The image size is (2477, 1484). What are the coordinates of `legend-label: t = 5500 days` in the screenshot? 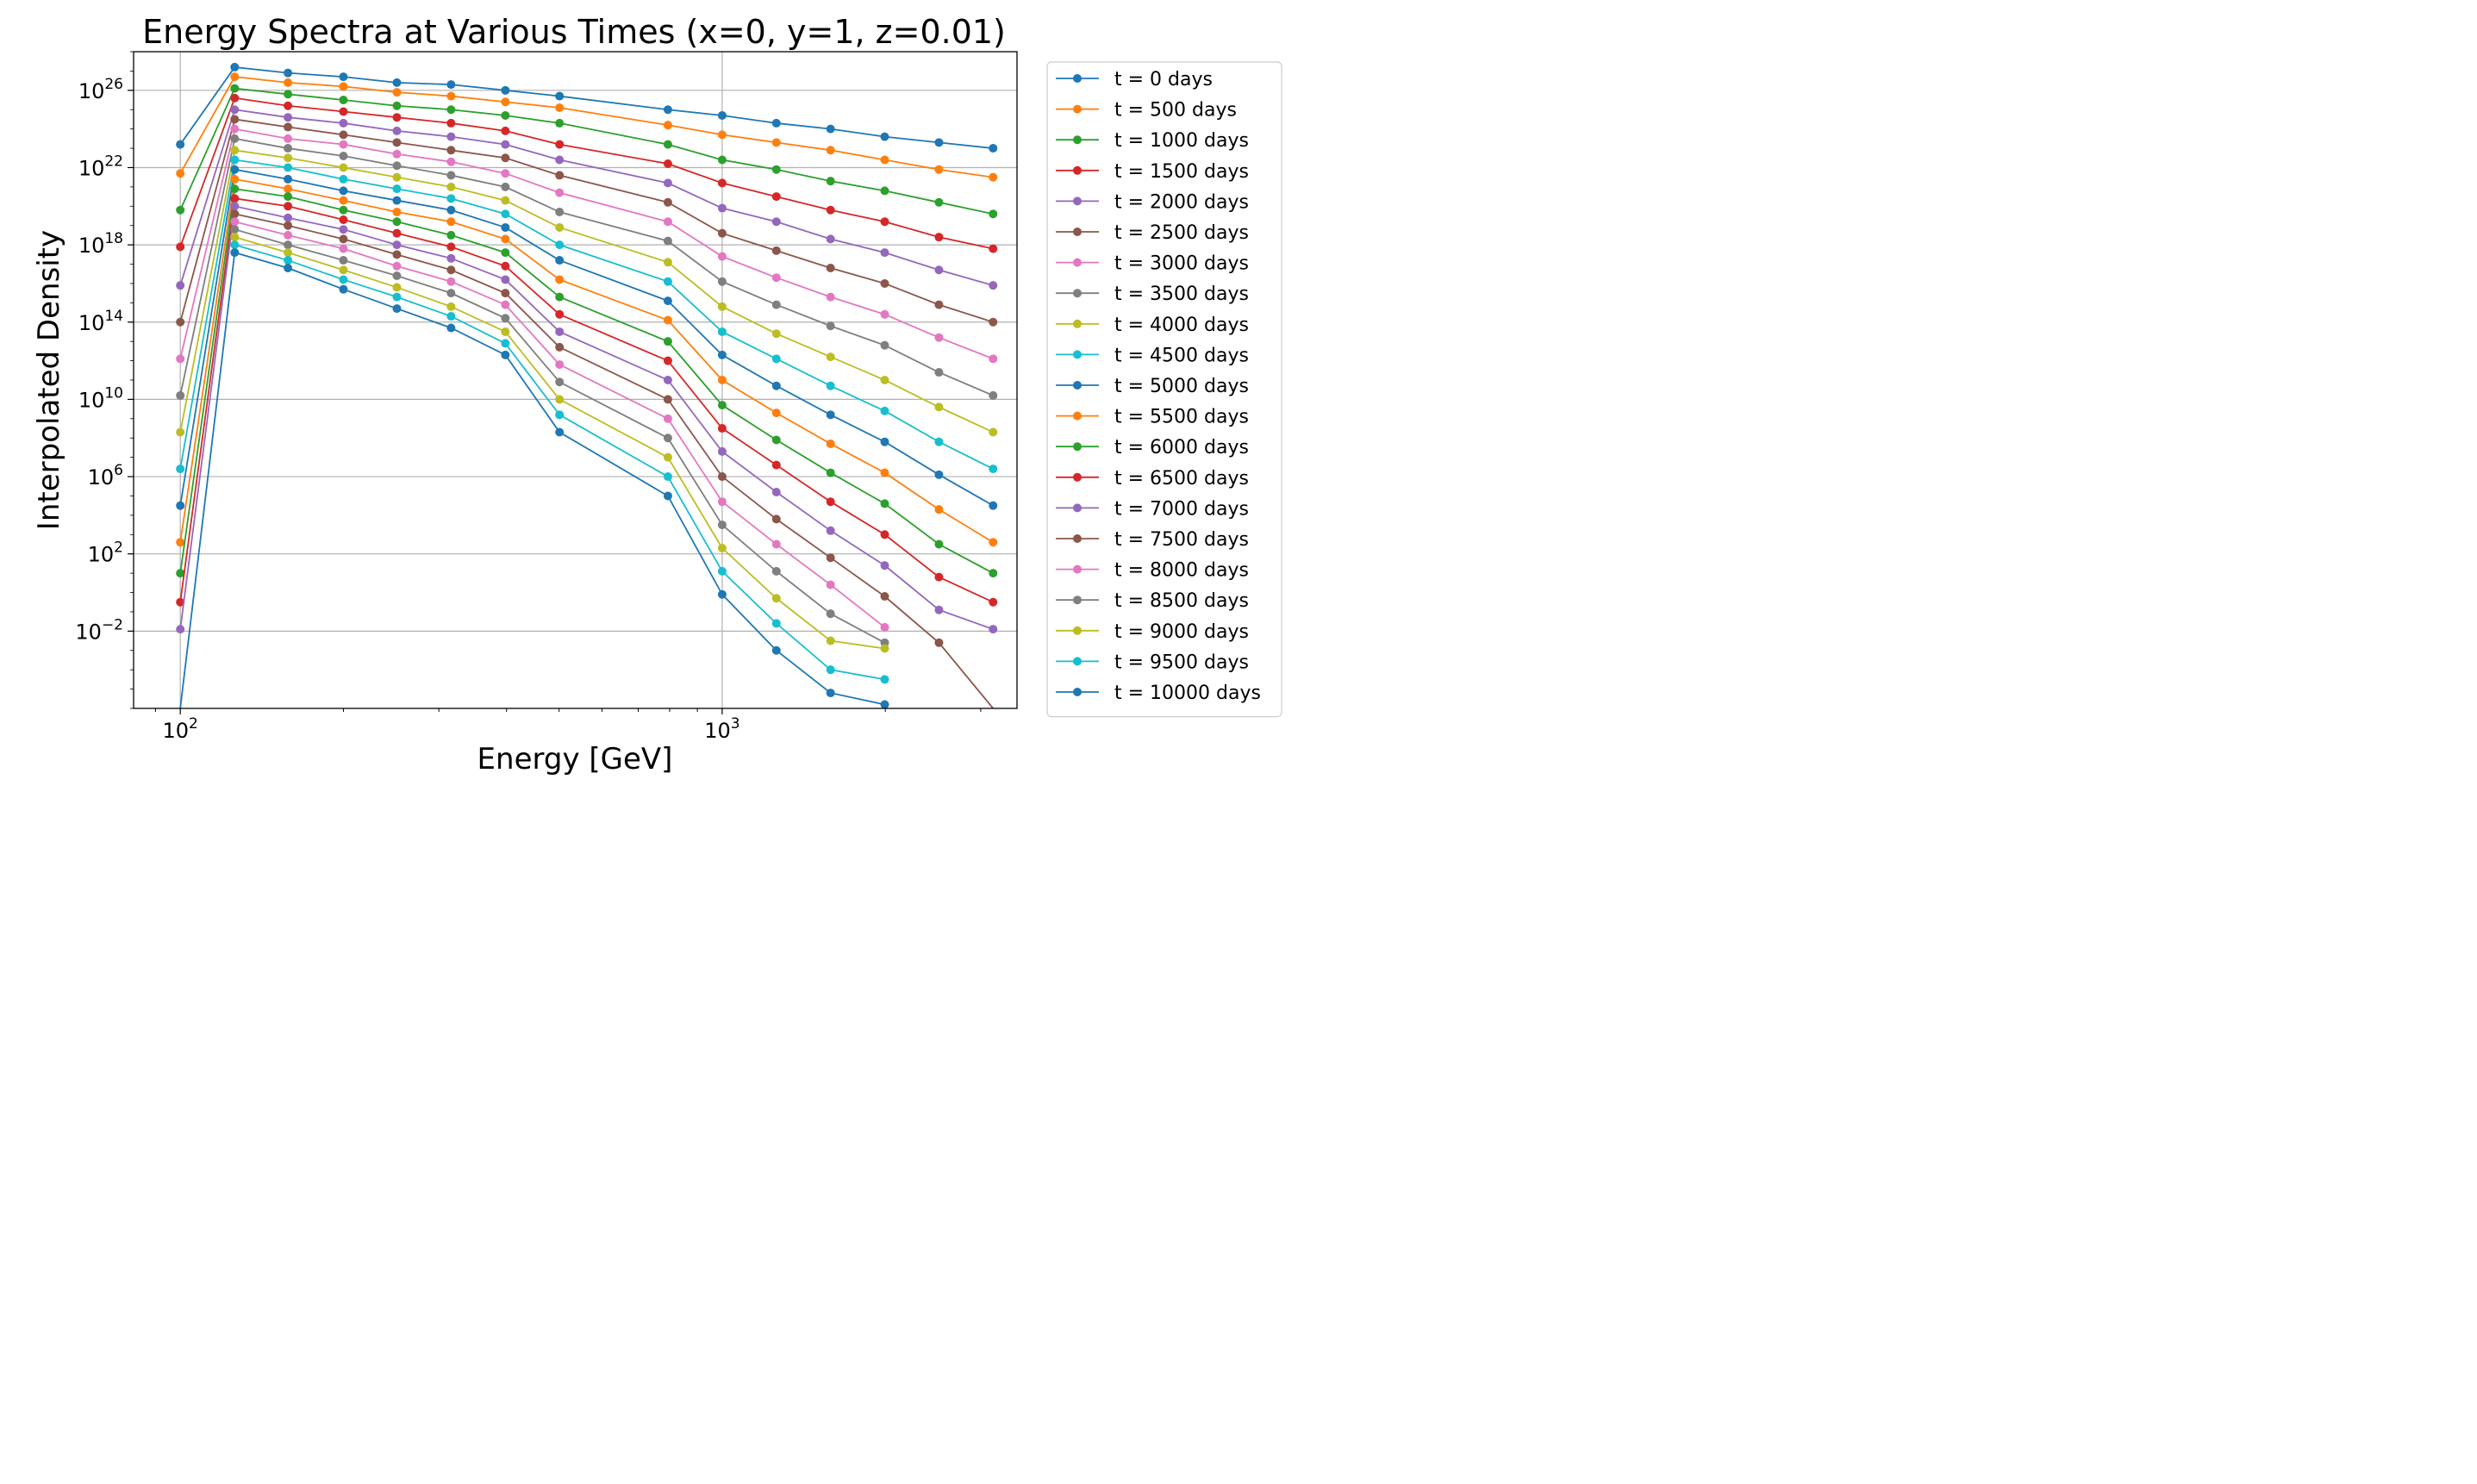 It's located at (1181, 417).